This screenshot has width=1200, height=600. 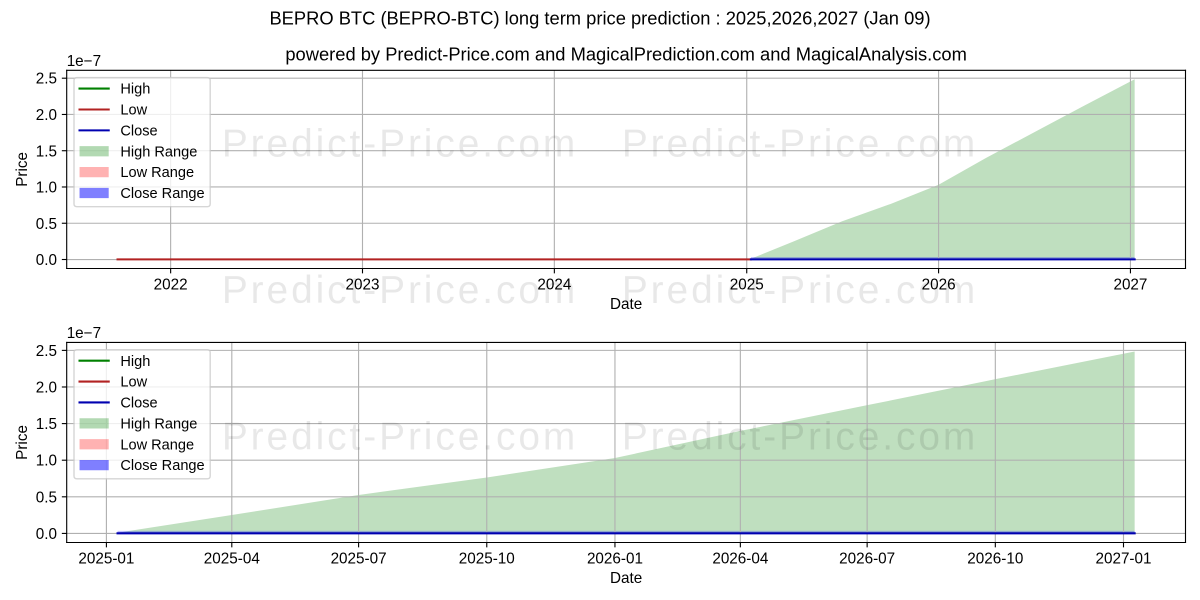 What do you see at coordinates (995, 558) in the screenshot?
I see `svg-text: 2026-10` at bounding box center [995, 558].